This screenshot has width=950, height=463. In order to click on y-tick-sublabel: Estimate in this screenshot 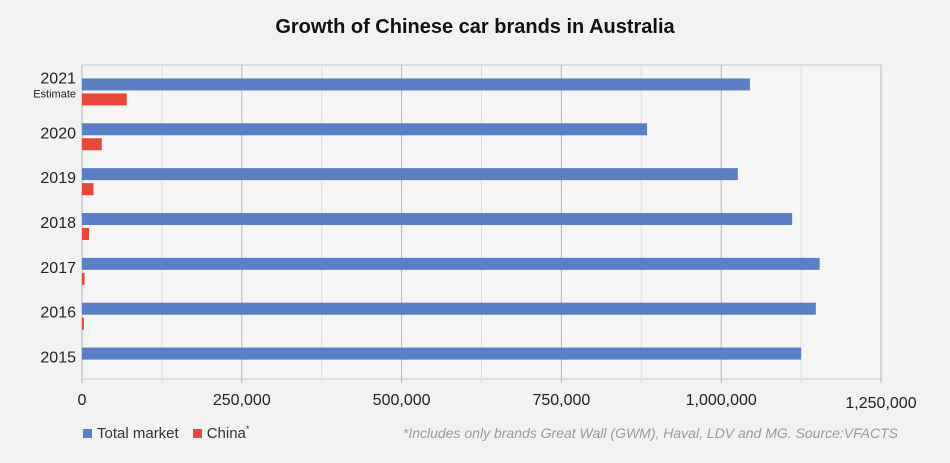, I will do `click(54, 94)`.